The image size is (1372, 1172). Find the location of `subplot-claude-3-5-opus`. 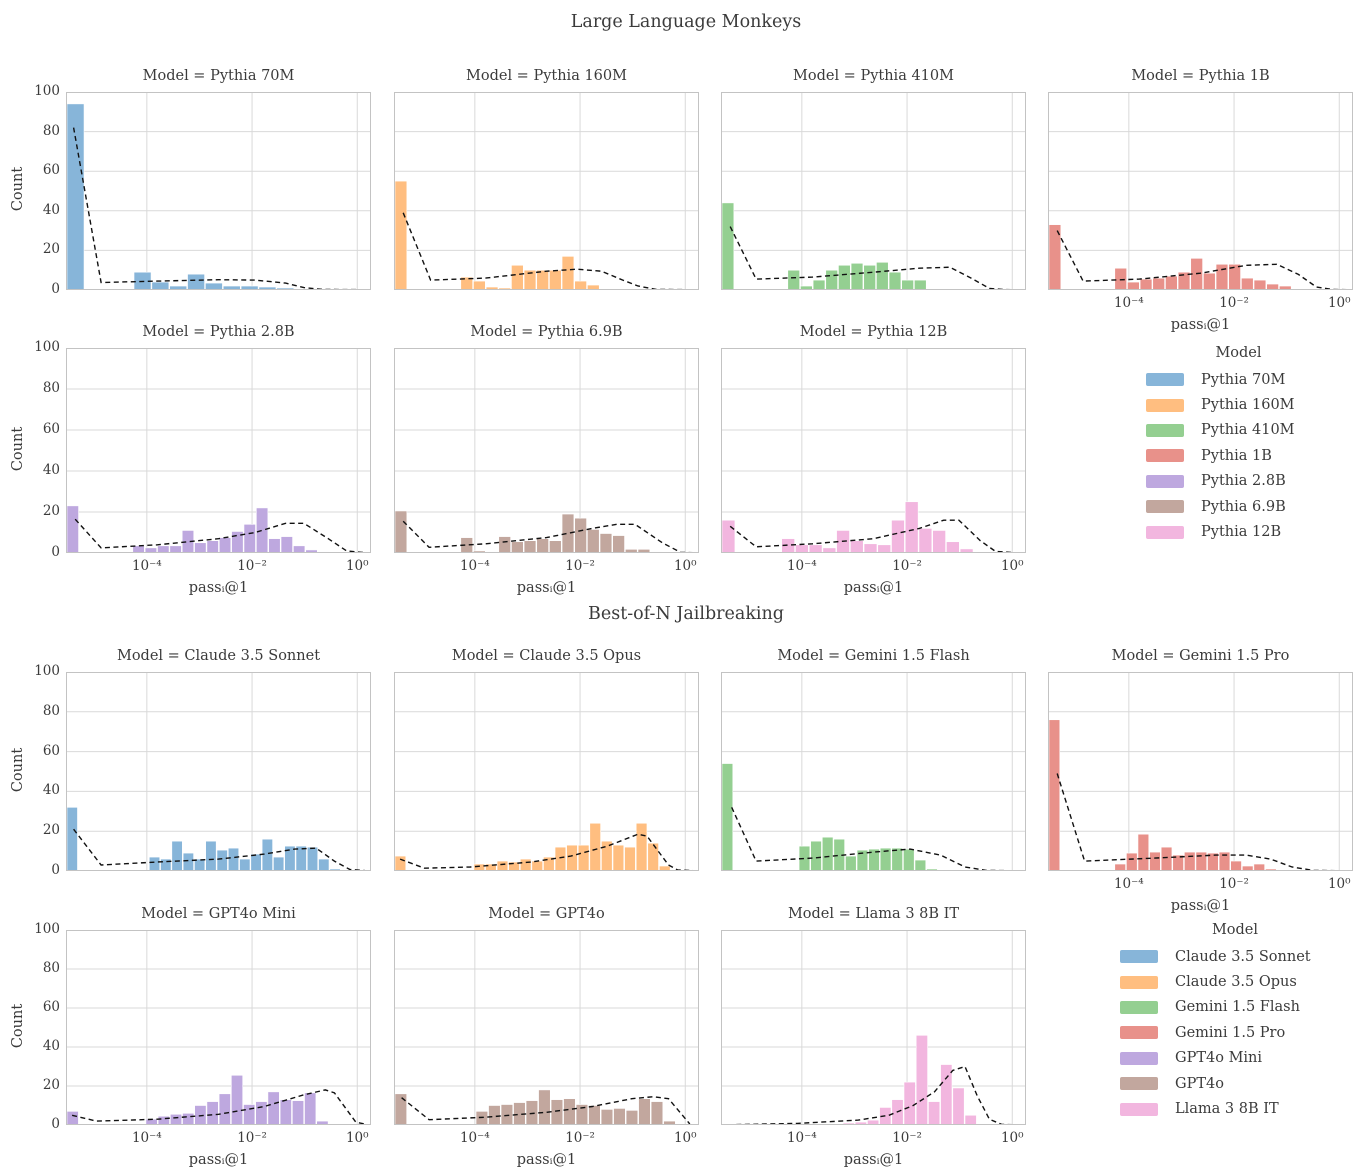

subplot-claude-3-5-opus is located at coordinates (546, 771).